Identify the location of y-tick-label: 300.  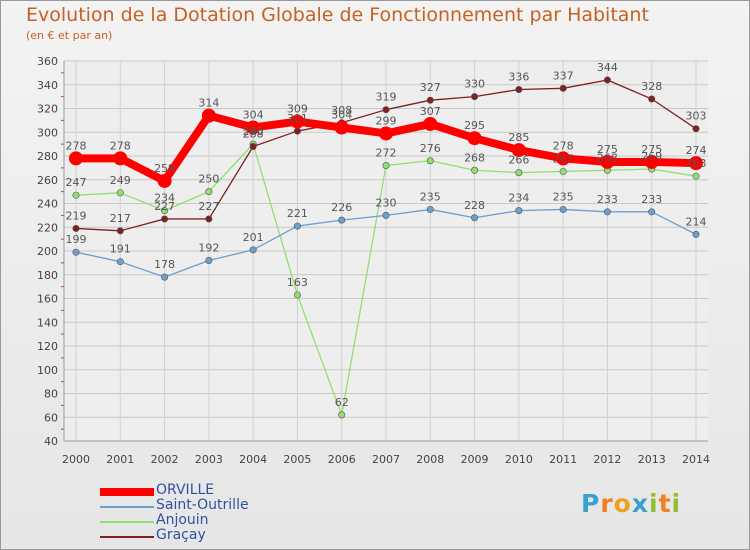
(47, 132).